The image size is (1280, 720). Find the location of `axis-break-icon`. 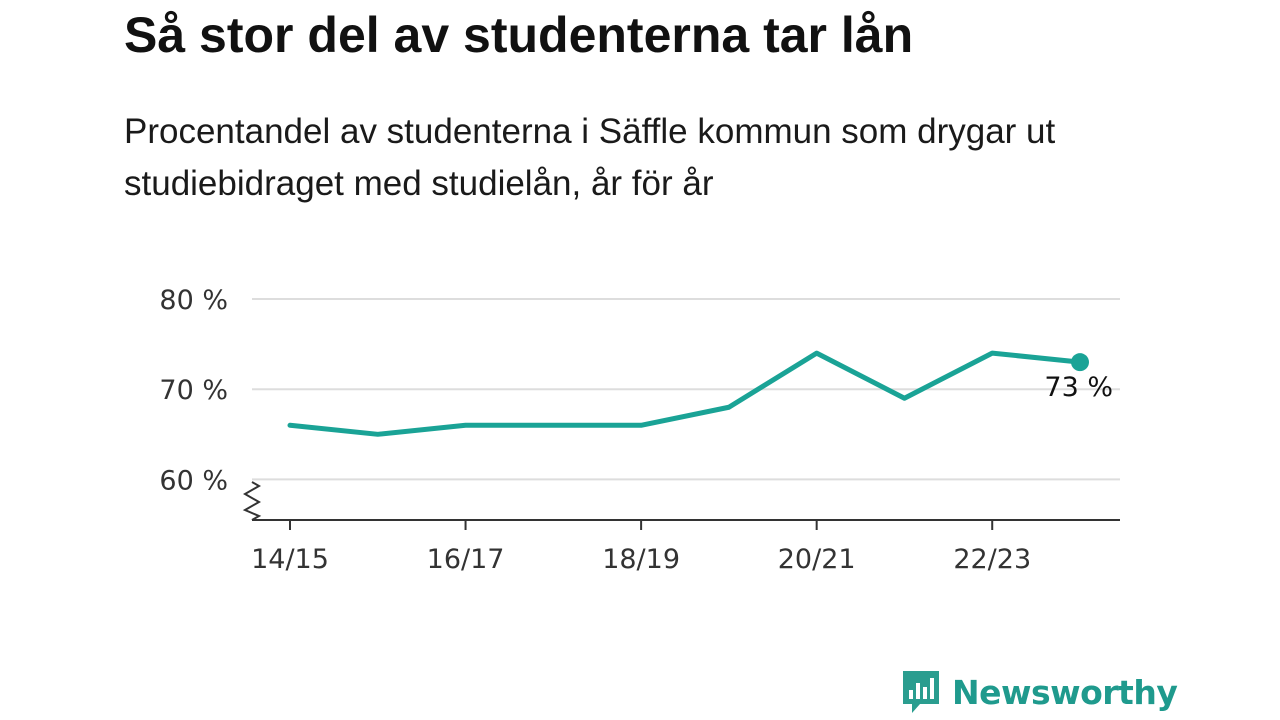

axis-break-icon is located at coordinates (252, 501).